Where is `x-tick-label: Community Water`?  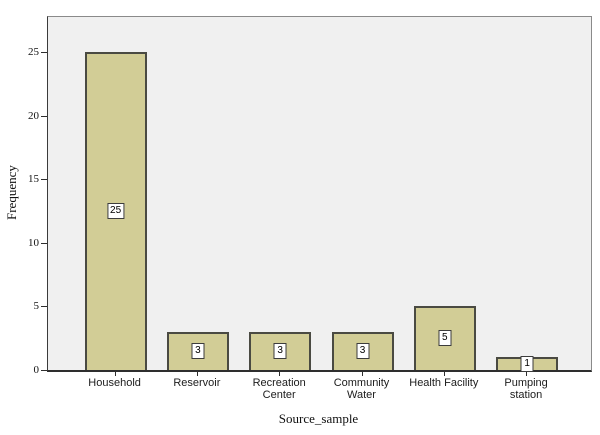
x-tick-label: Community Water is located at coordinates (361, 389).